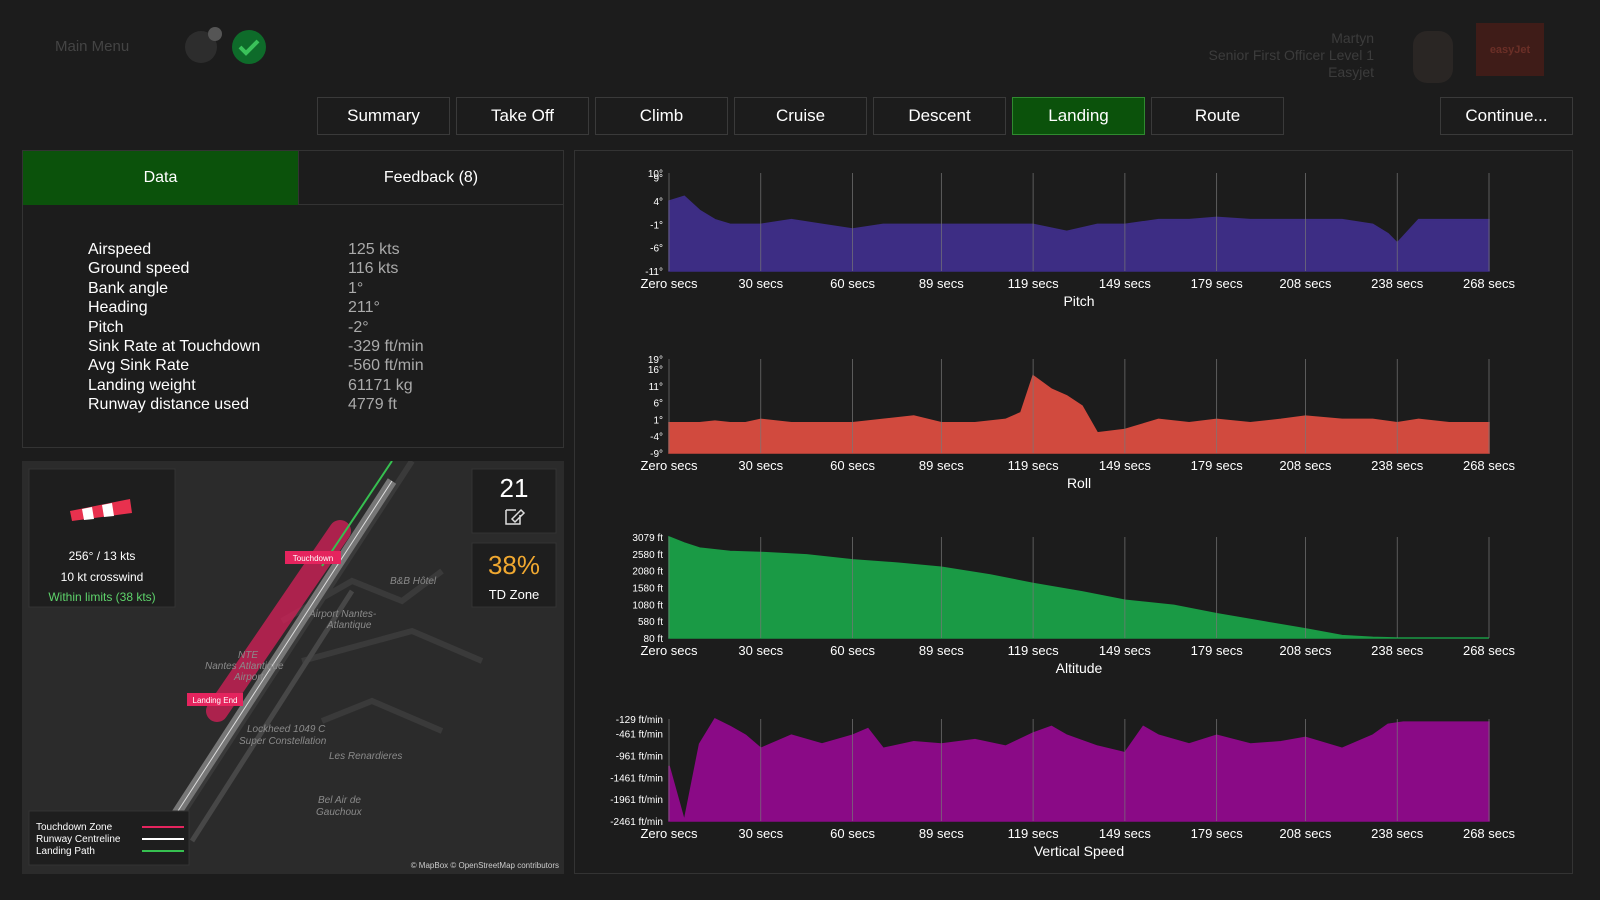 This screenshot has width=1600, height=900. I want to click on row-value: 116 kts, so click(373, 269).